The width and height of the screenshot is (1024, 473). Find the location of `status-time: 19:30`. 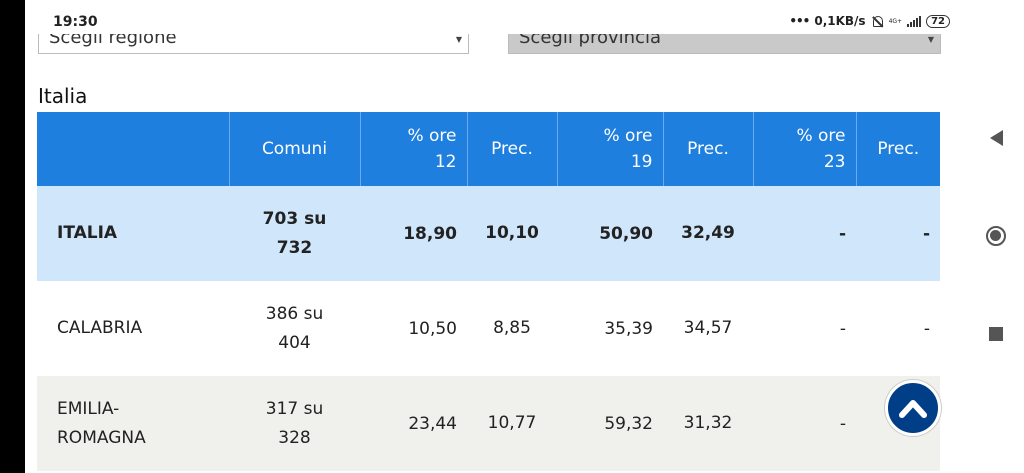

status-time: 19:30 is located at coordinates (75, 22).